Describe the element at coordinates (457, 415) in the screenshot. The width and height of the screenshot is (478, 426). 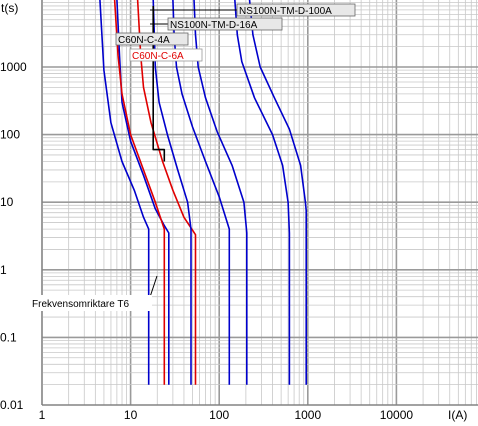
I see `x-axis-label: I(A)` at that location.